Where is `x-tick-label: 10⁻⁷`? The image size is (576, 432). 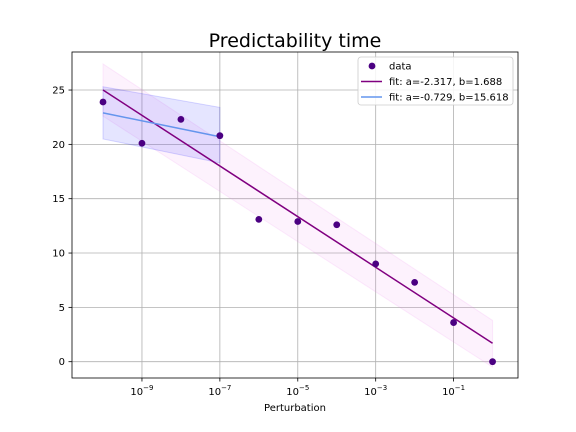
x-tick-label: 10⁻⁷ is located at coordinates (219, 391).